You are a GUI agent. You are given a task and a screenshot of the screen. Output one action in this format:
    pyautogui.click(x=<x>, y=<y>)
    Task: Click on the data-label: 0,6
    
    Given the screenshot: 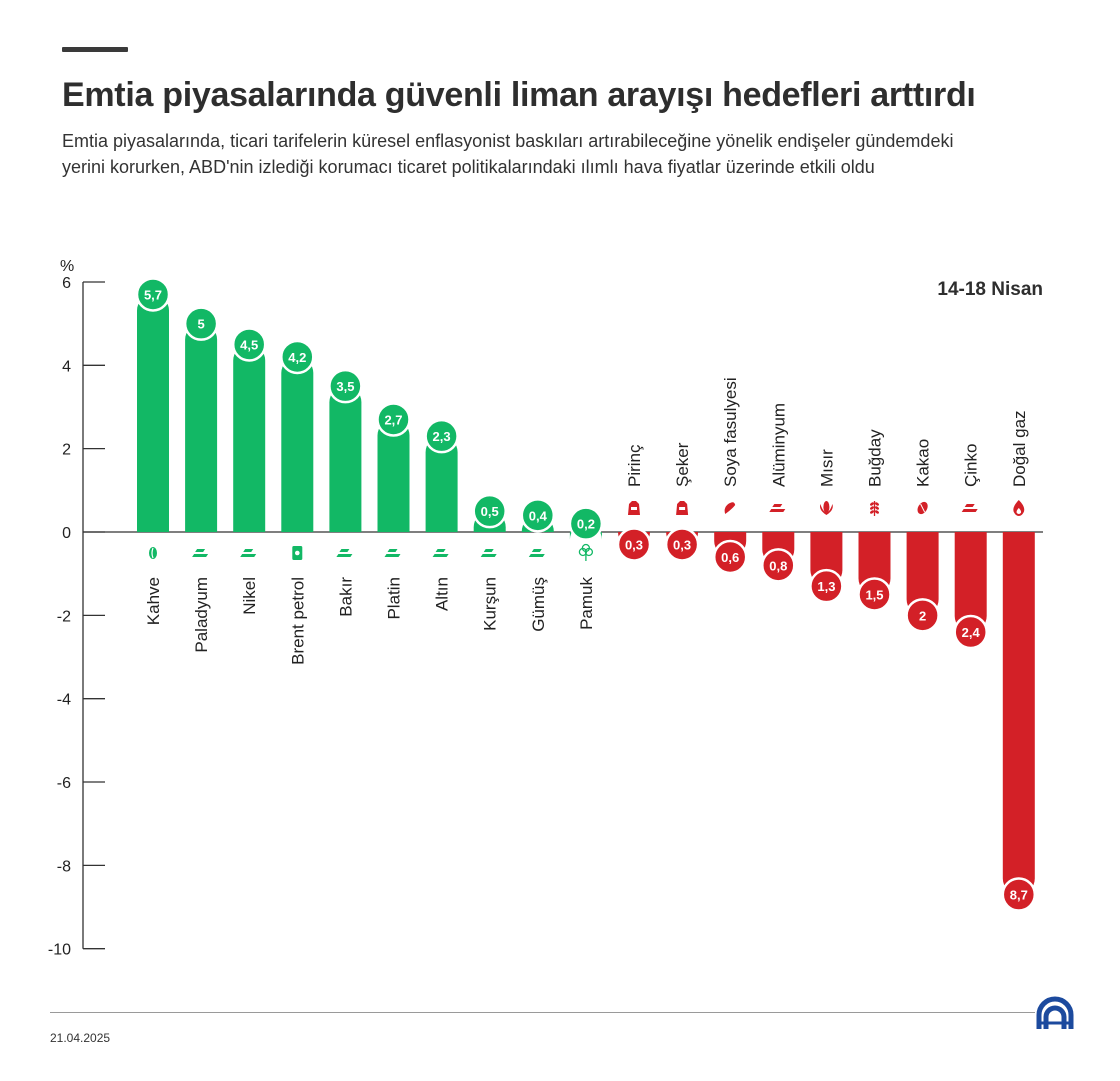 What is the action you would take?
    pyautogui.click(x=730, y=557)
    